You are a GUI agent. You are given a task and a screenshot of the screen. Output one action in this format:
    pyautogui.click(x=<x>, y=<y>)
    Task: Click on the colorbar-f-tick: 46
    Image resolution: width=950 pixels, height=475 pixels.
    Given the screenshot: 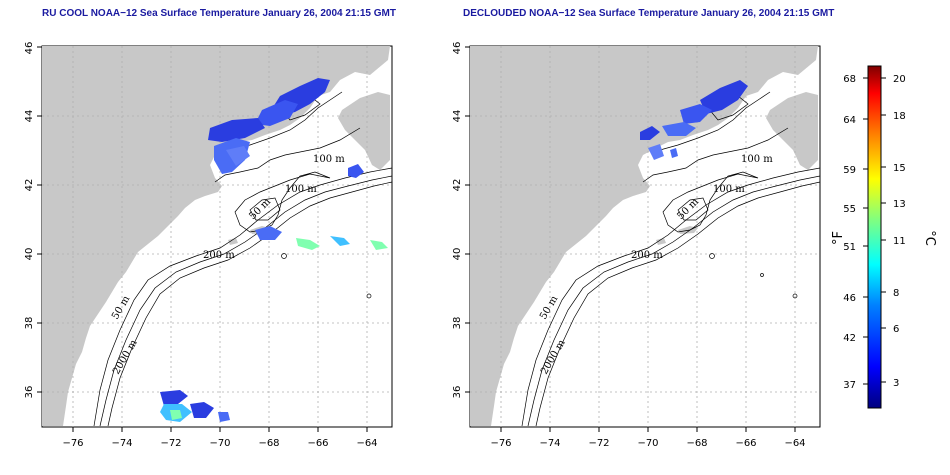 What is the action you would take?
    pyautogui.click(x=849, y=298)
    